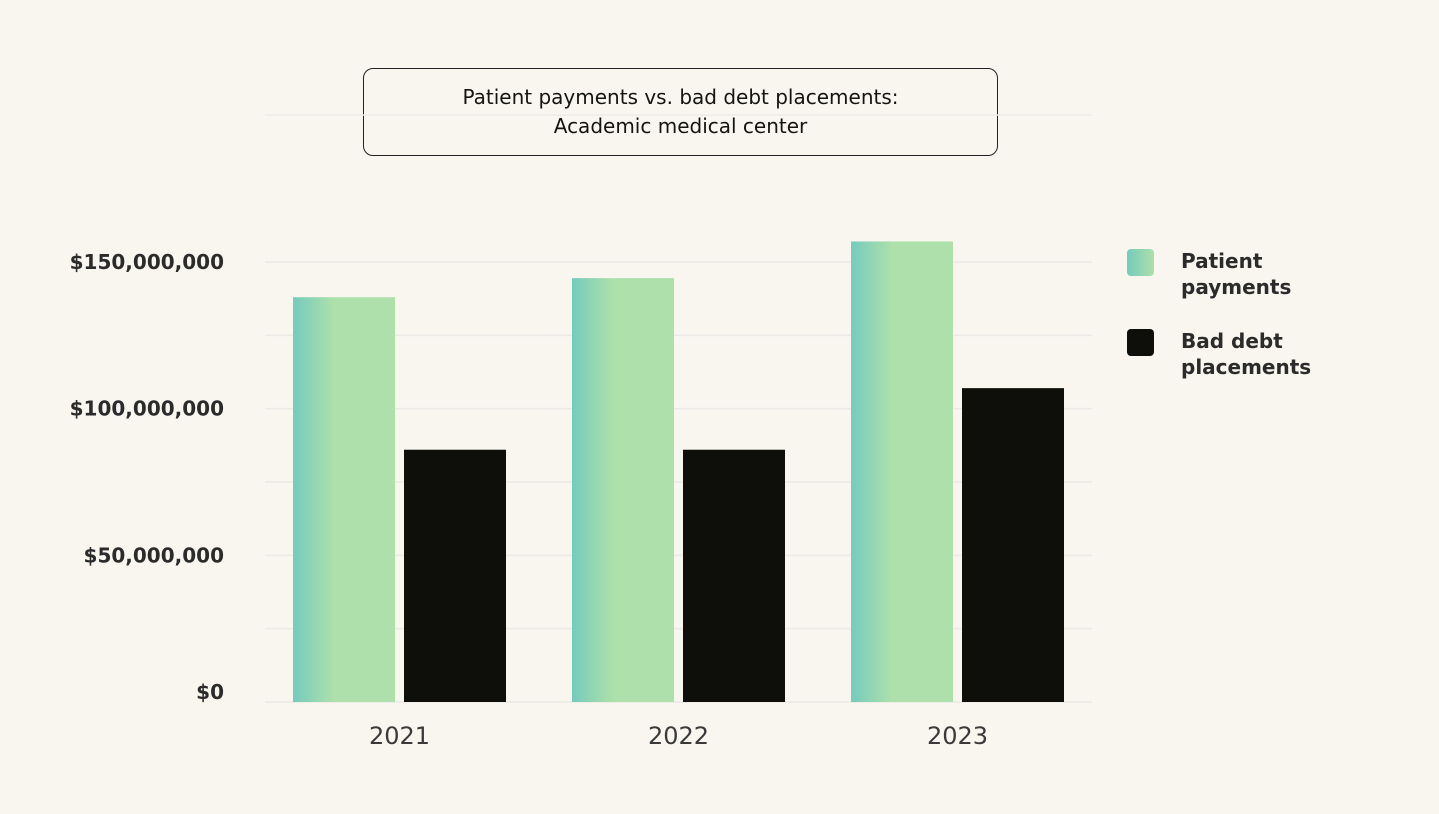 The width and height of the screenshot is (1439, 814). I want to click on y-tick-label: $150,000,000, so click(147, 262).